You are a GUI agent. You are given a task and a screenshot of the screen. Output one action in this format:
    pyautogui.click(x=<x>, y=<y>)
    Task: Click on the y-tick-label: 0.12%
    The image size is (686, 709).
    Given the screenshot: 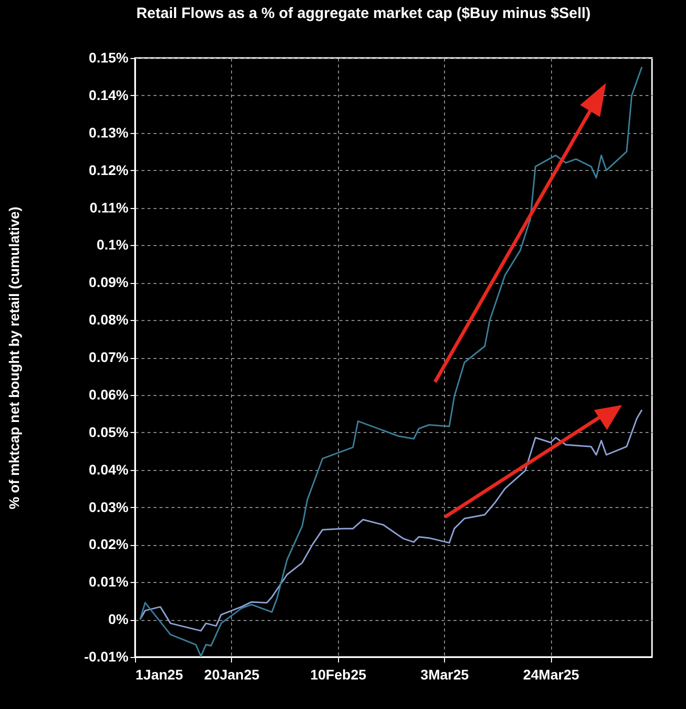 What is the action you would take?
    pyautogui.click(x=109, y=170)
    